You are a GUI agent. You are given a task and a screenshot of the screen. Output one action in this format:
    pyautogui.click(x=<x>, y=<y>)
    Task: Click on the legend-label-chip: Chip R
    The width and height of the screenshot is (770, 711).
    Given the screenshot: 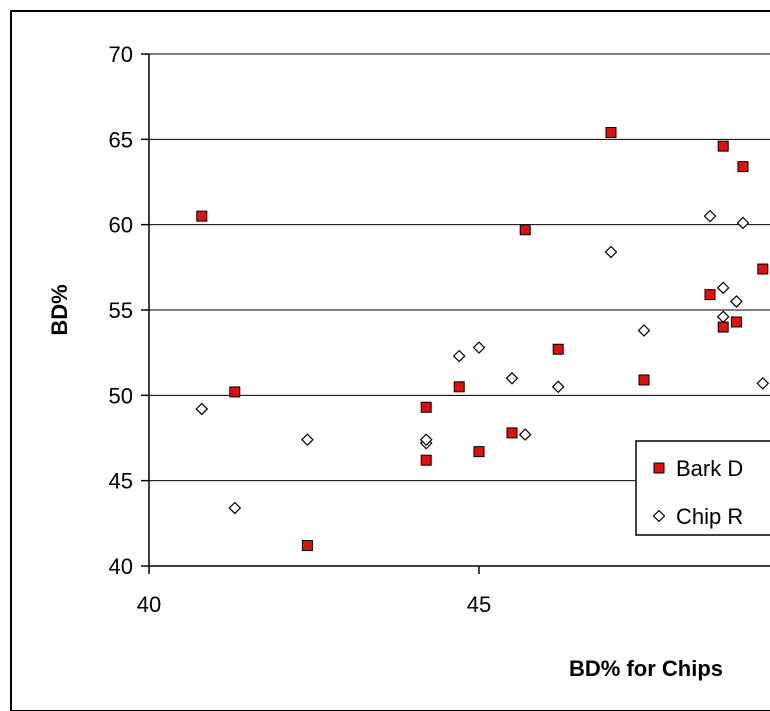 What is the action you would take?
    pyautogui.click(x=709, y=516)
    